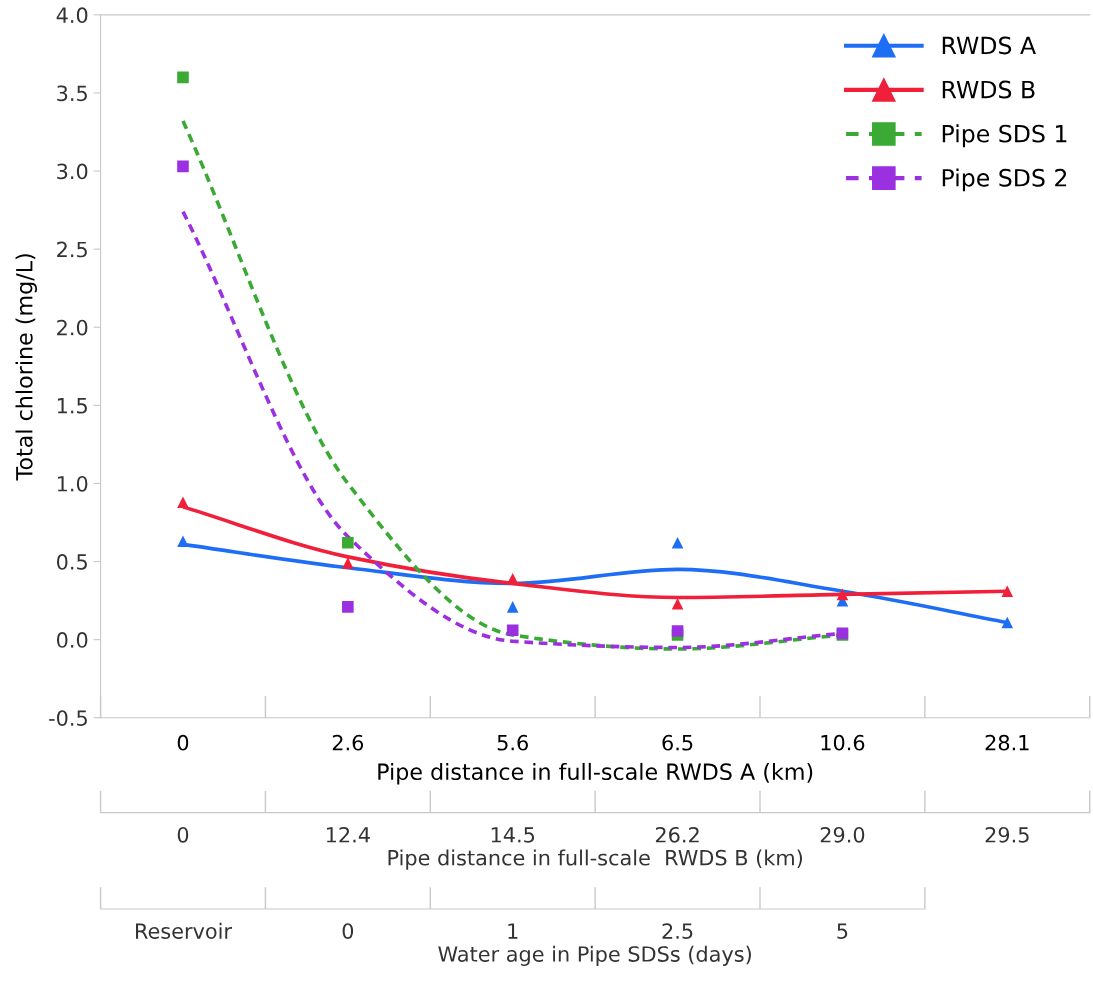 This screenshot has width=1093, height=990. I want to click on y-tick-label: -0.5, so click(68, 718).